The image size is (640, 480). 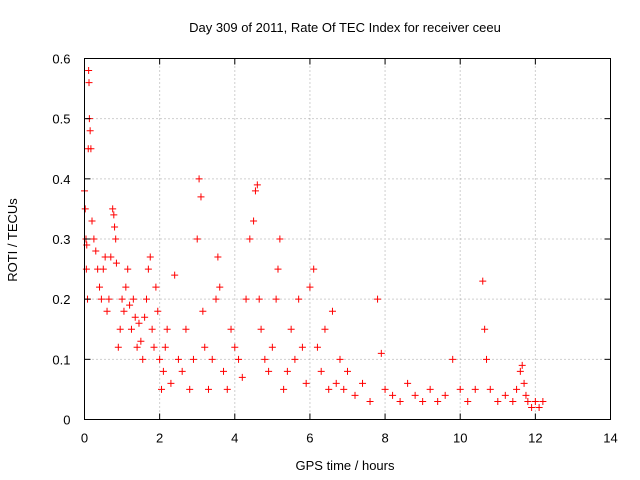 I want to click on y-tick-label: 0.2, so click(x=61, y=299).